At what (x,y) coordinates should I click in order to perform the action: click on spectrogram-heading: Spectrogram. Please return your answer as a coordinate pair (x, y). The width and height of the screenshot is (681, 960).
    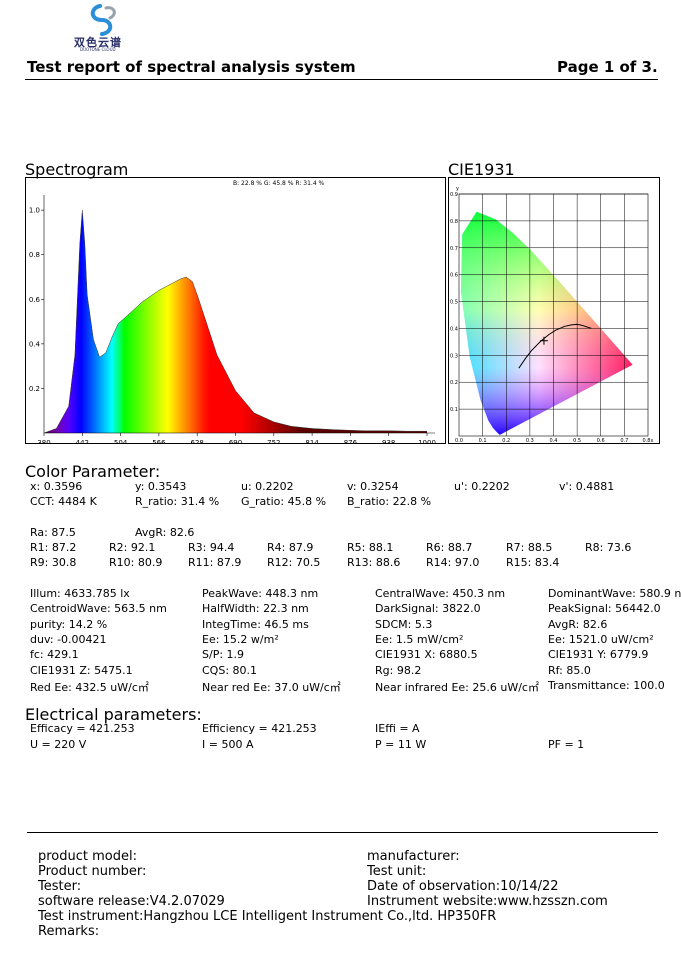
    Looking at the image, I should click on (77, 169).